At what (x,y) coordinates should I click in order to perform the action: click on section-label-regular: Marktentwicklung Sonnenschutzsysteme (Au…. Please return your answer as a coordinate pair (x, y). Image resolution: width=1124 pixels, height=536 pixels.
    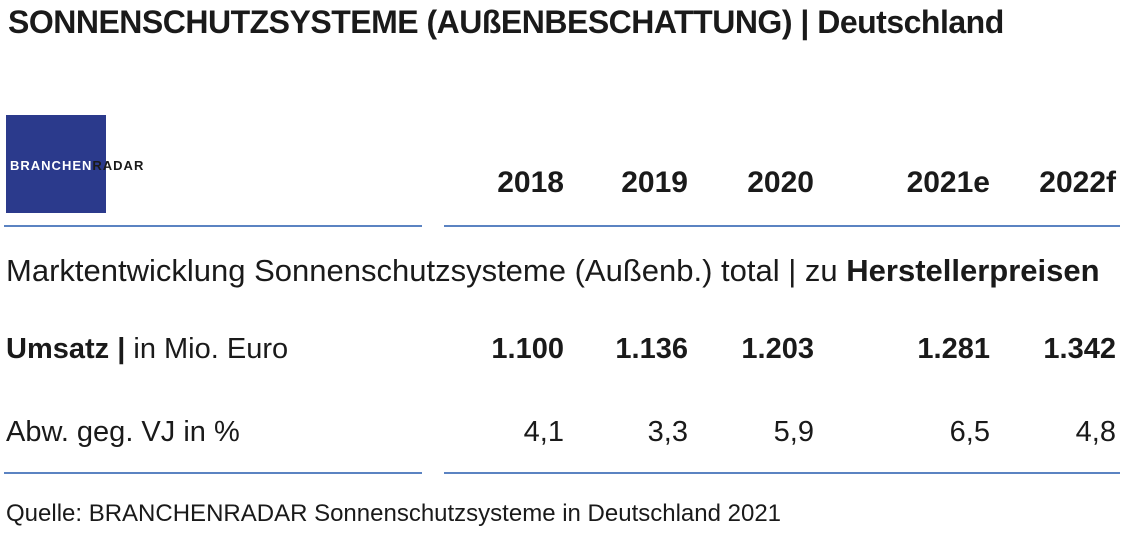
    Looking at the image, I should click on (426, 270).